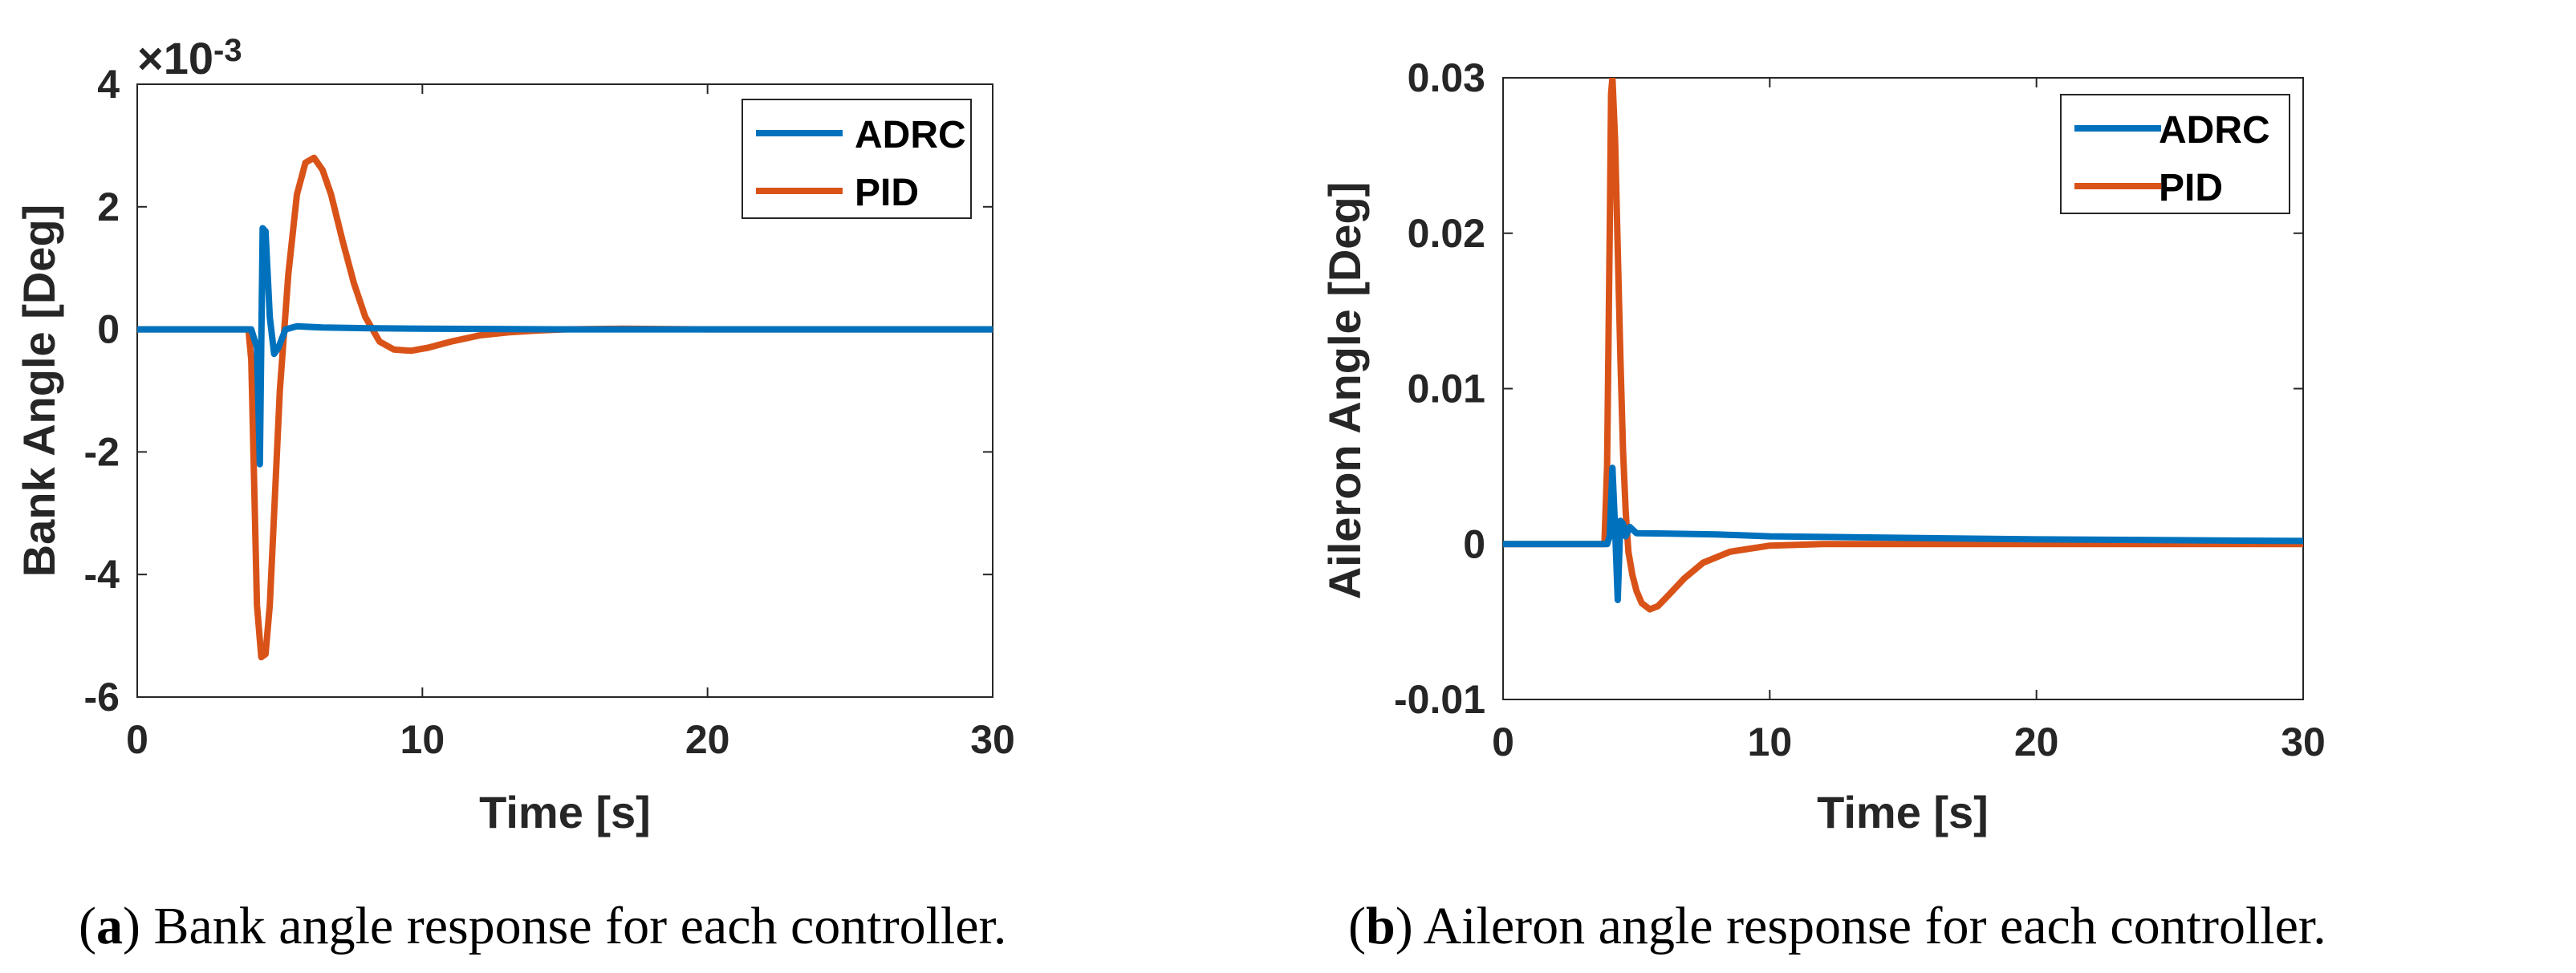 The image size is (2576, 973). What do you see at coordinates (39, 391) in the screenshot?
I see `y-axis-label: Bank Angle [Deg]` at bounding box center [39, 391].